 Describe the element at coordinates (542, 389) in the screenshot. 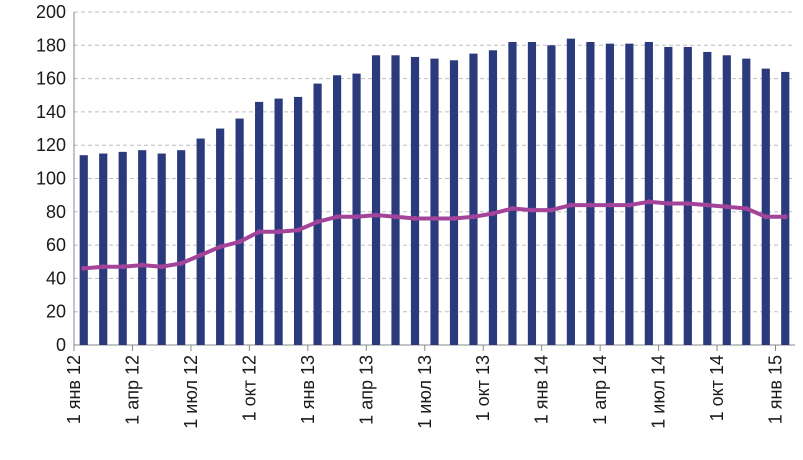

I see `x-tick-label: 1 янв 14` at that location.